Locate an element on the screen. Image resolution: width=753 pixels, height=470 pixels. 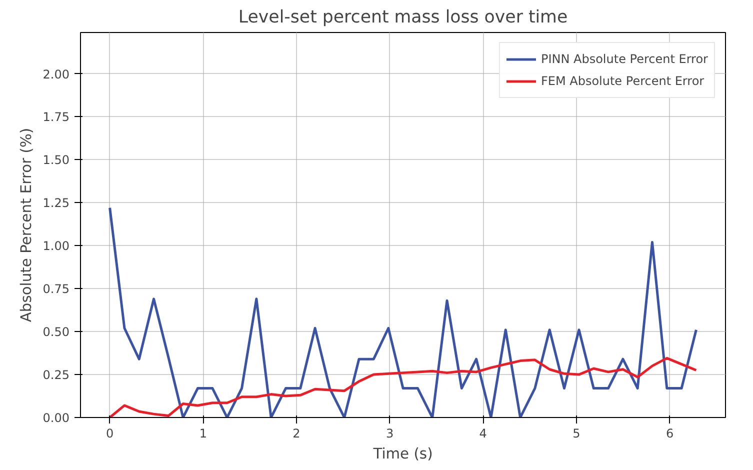
x-tick-label: 0 is located at coordinates (110, 433).